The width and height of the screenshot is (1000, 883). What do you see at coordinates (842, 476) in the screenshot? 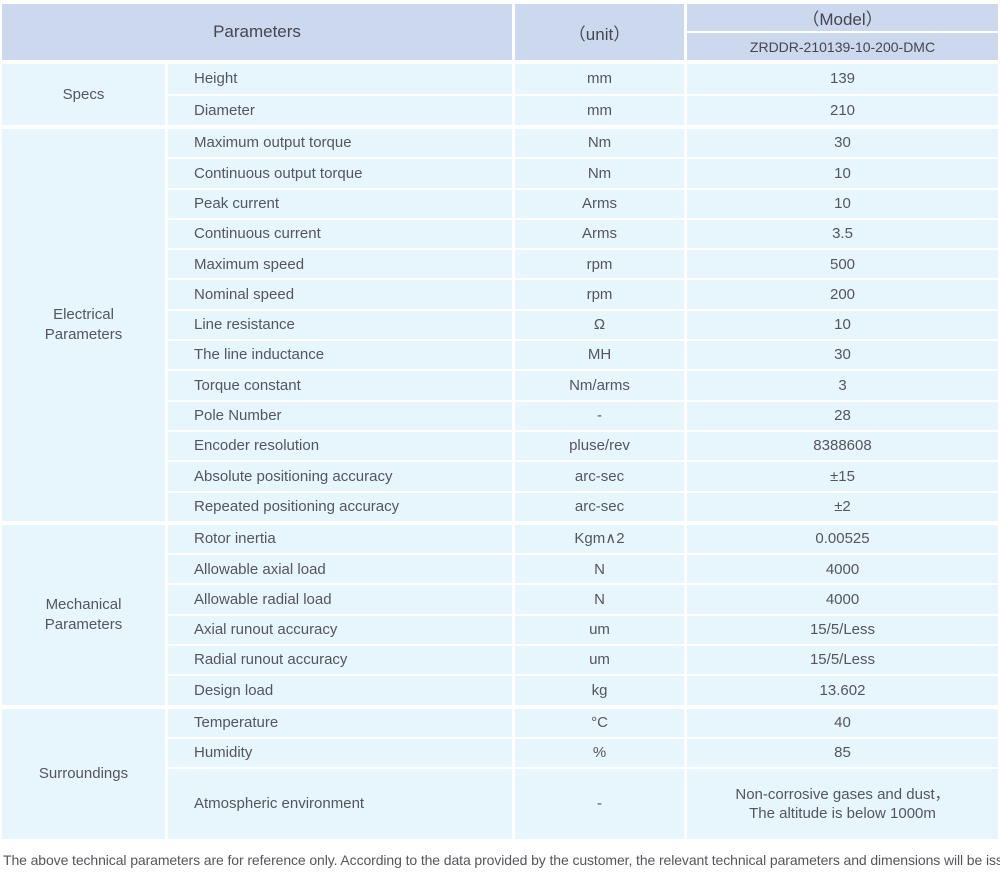
I see `param-value: ±15` at bounding box center [842, 476].